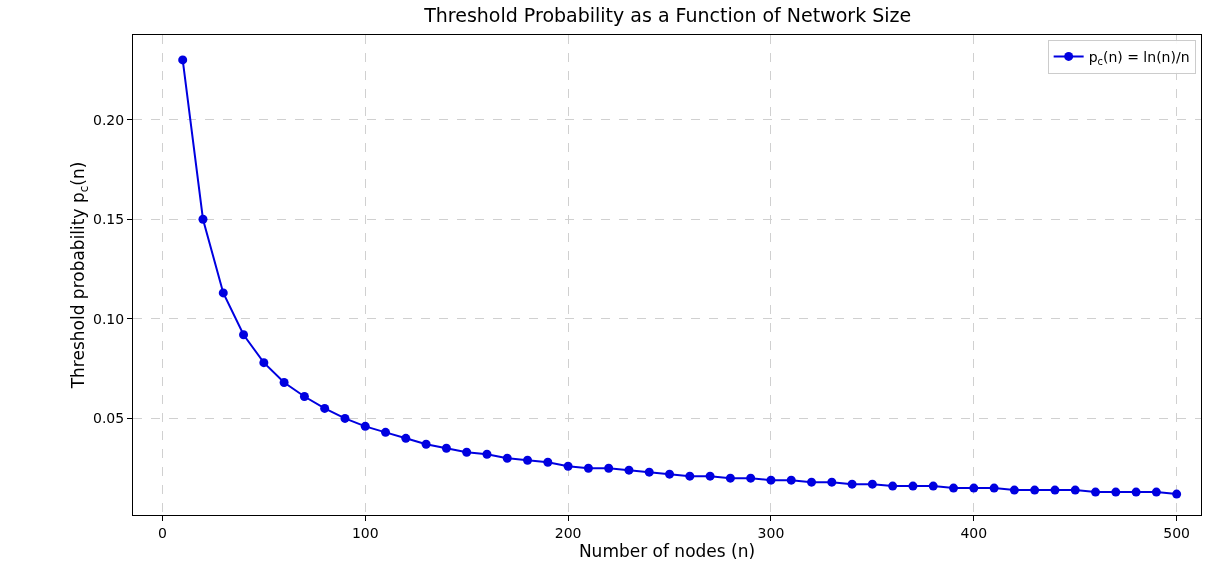 This screenshot has width=1214, height=562. What do you see at coordinates (1177, 532) in the screenshot?
I see `x-tick-label: 500` at bounding box center [1177, 532].